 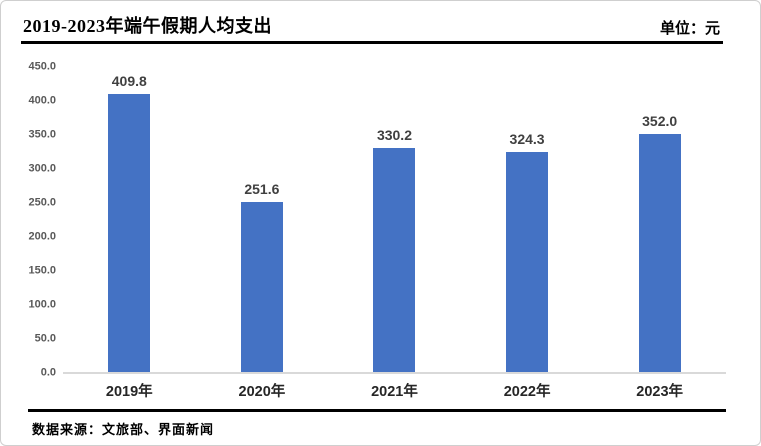 I want to click on y-tick-label: 50.0, so click(x=45, y=338).